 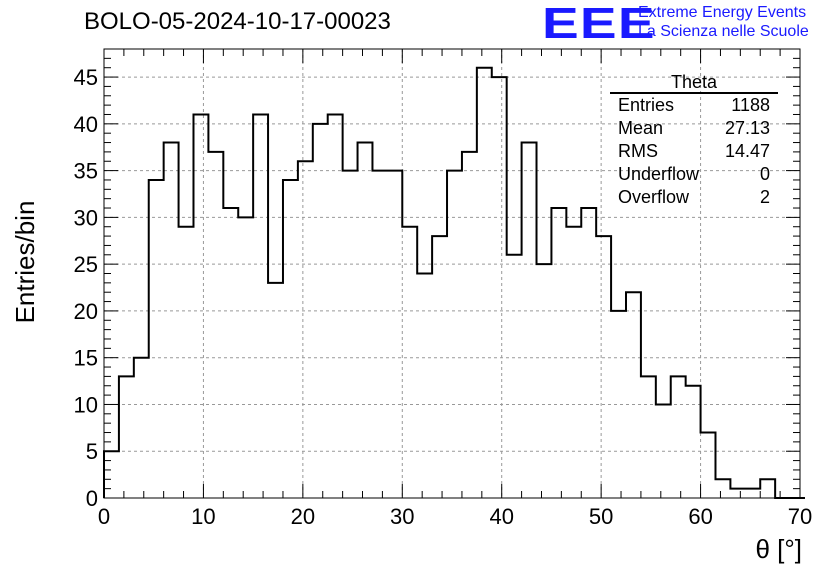 I want to click on y-tick-label: 0, so click(x=92, y=498).